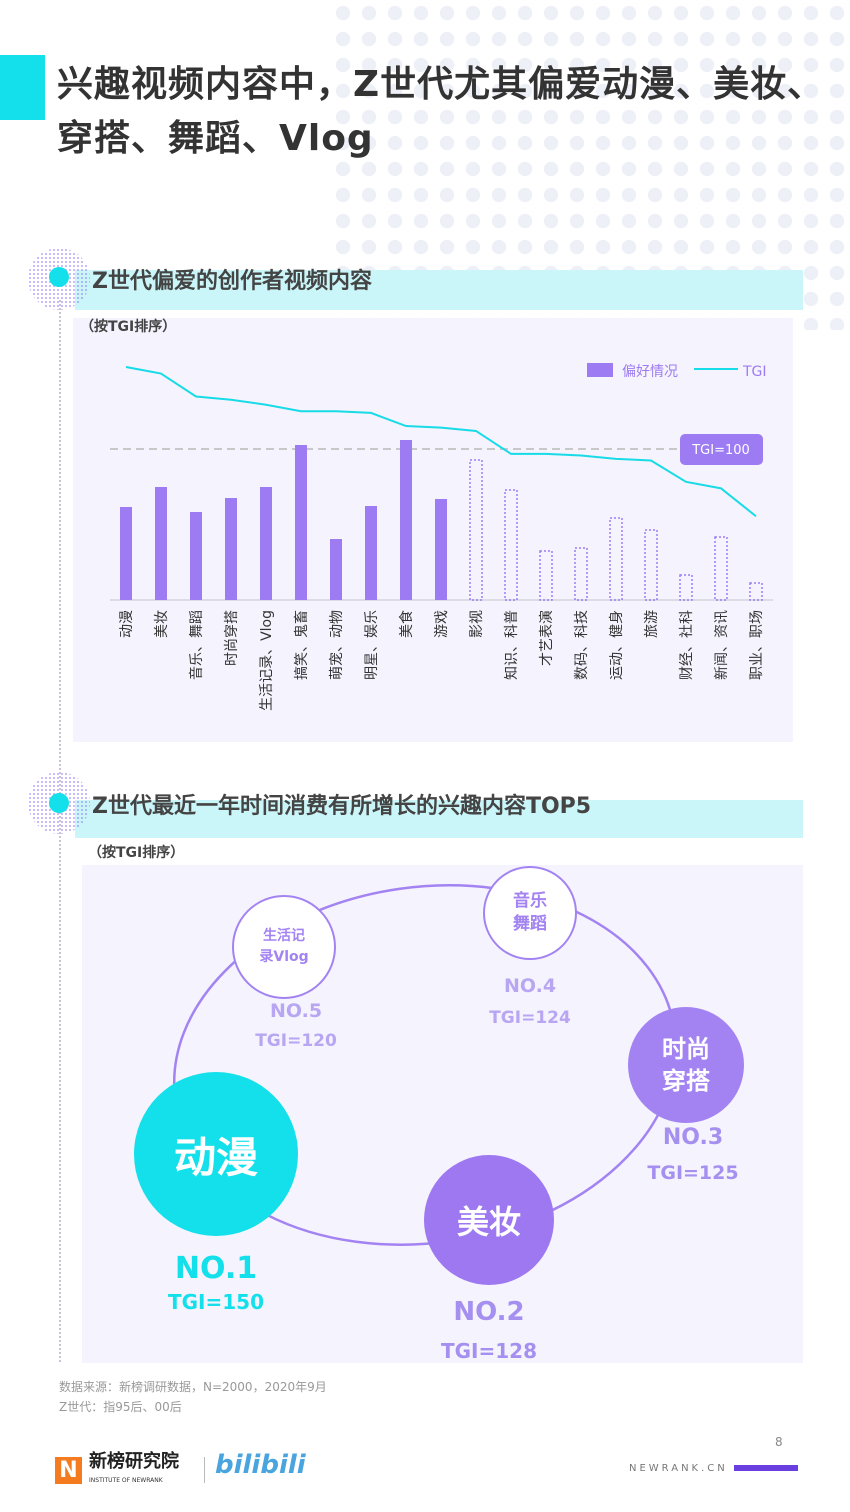  I want to click on x-tick-label: 搞笑、鬼畜, so click(302, 645).